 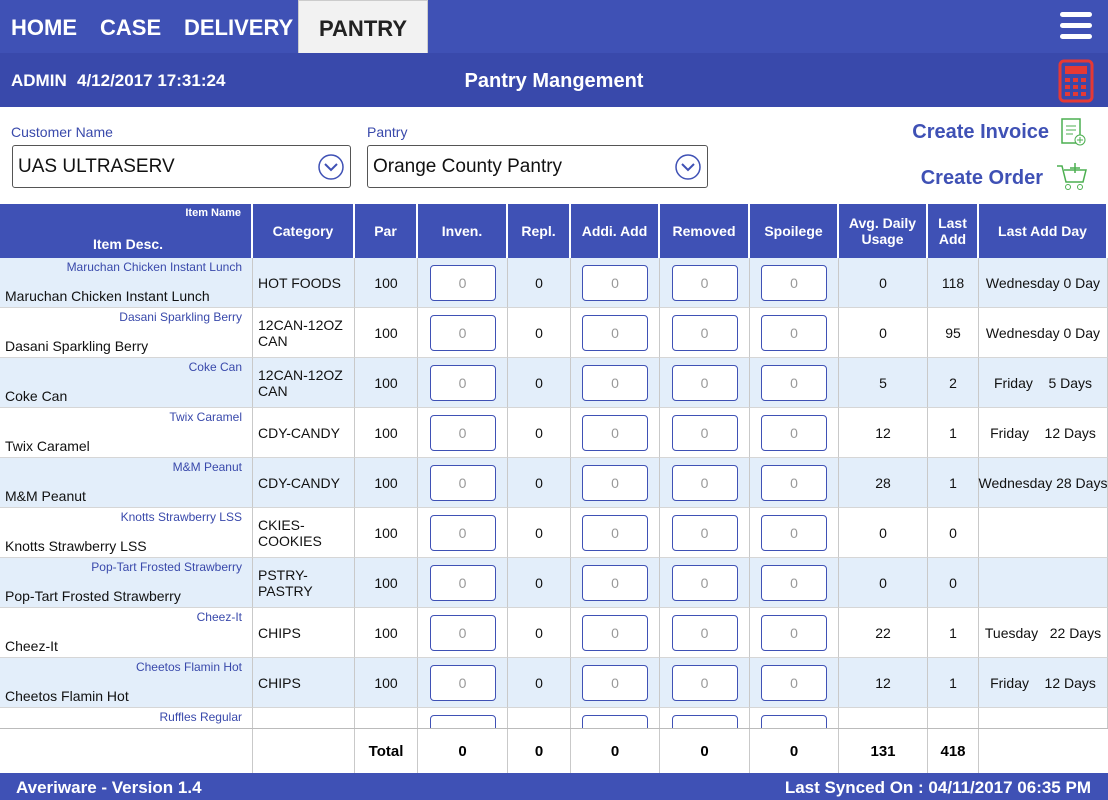 What do you see at coordinates (166, 567) in the screenshot?
I see `item-name: Pop-Tart Frosted Strawberry` at bounding box center [166, 567].